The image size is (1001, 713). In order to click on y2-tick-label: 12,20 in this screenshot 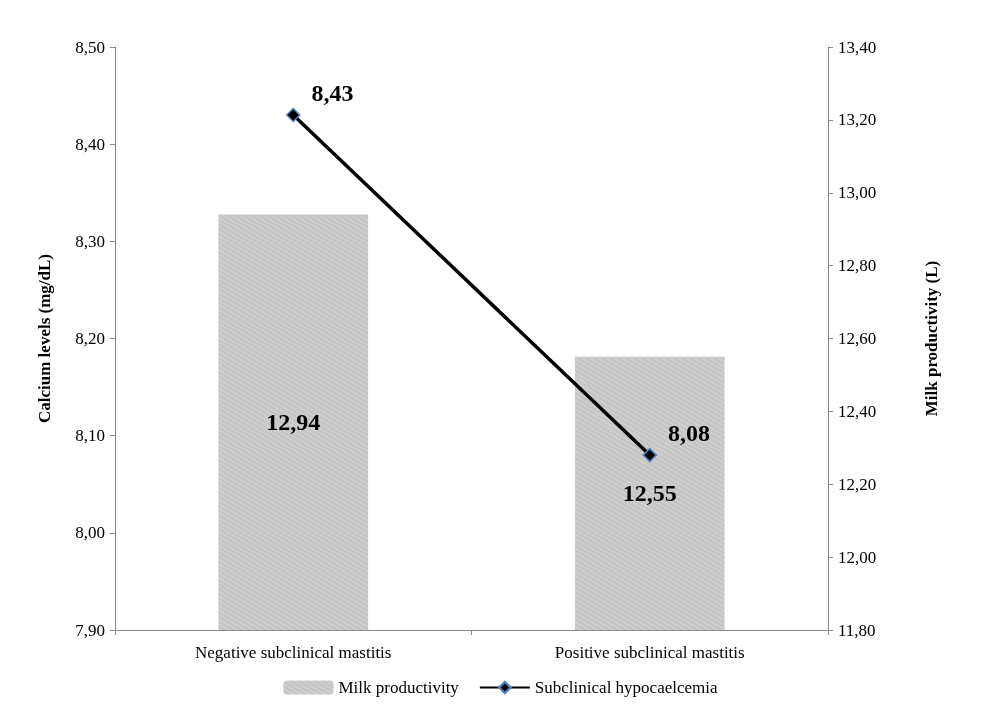, I will do `click(857, 484)`.